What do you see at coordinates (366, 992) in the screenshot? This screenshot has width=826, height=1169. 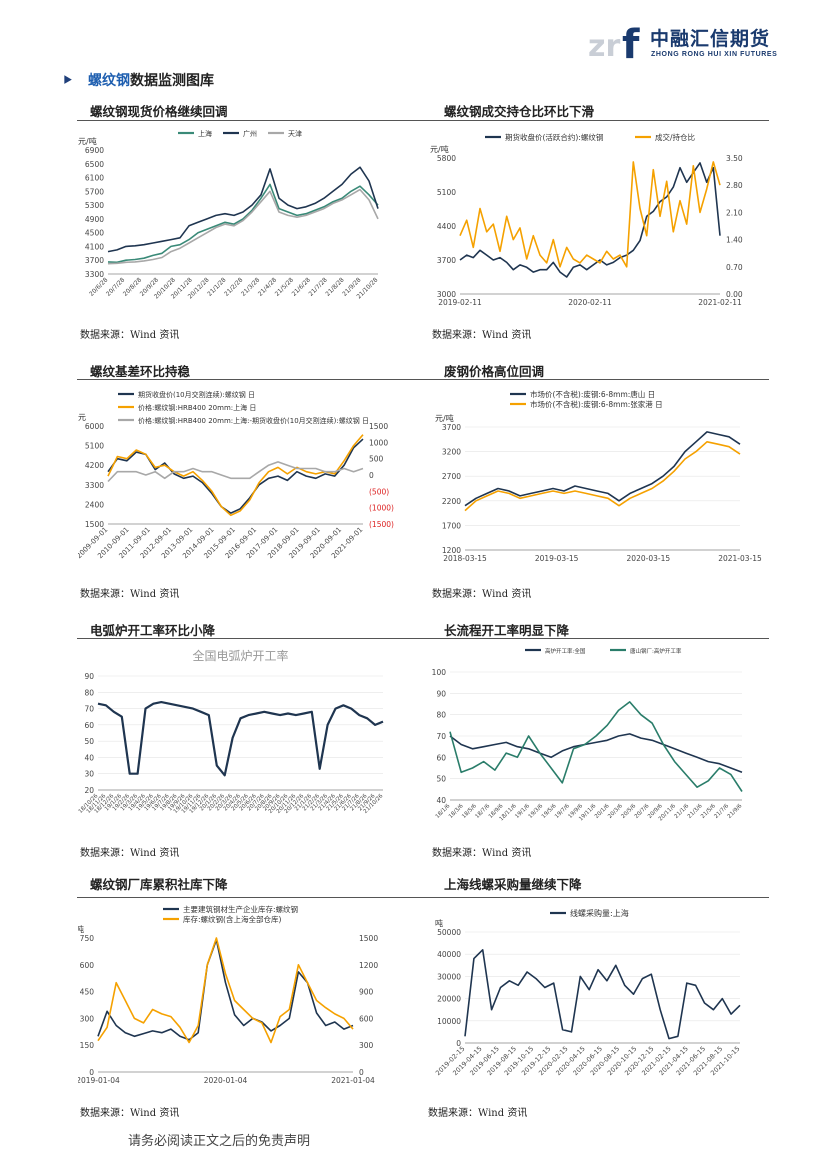 I see `y2-tick-label: 900` at bounding box center [366, 992].